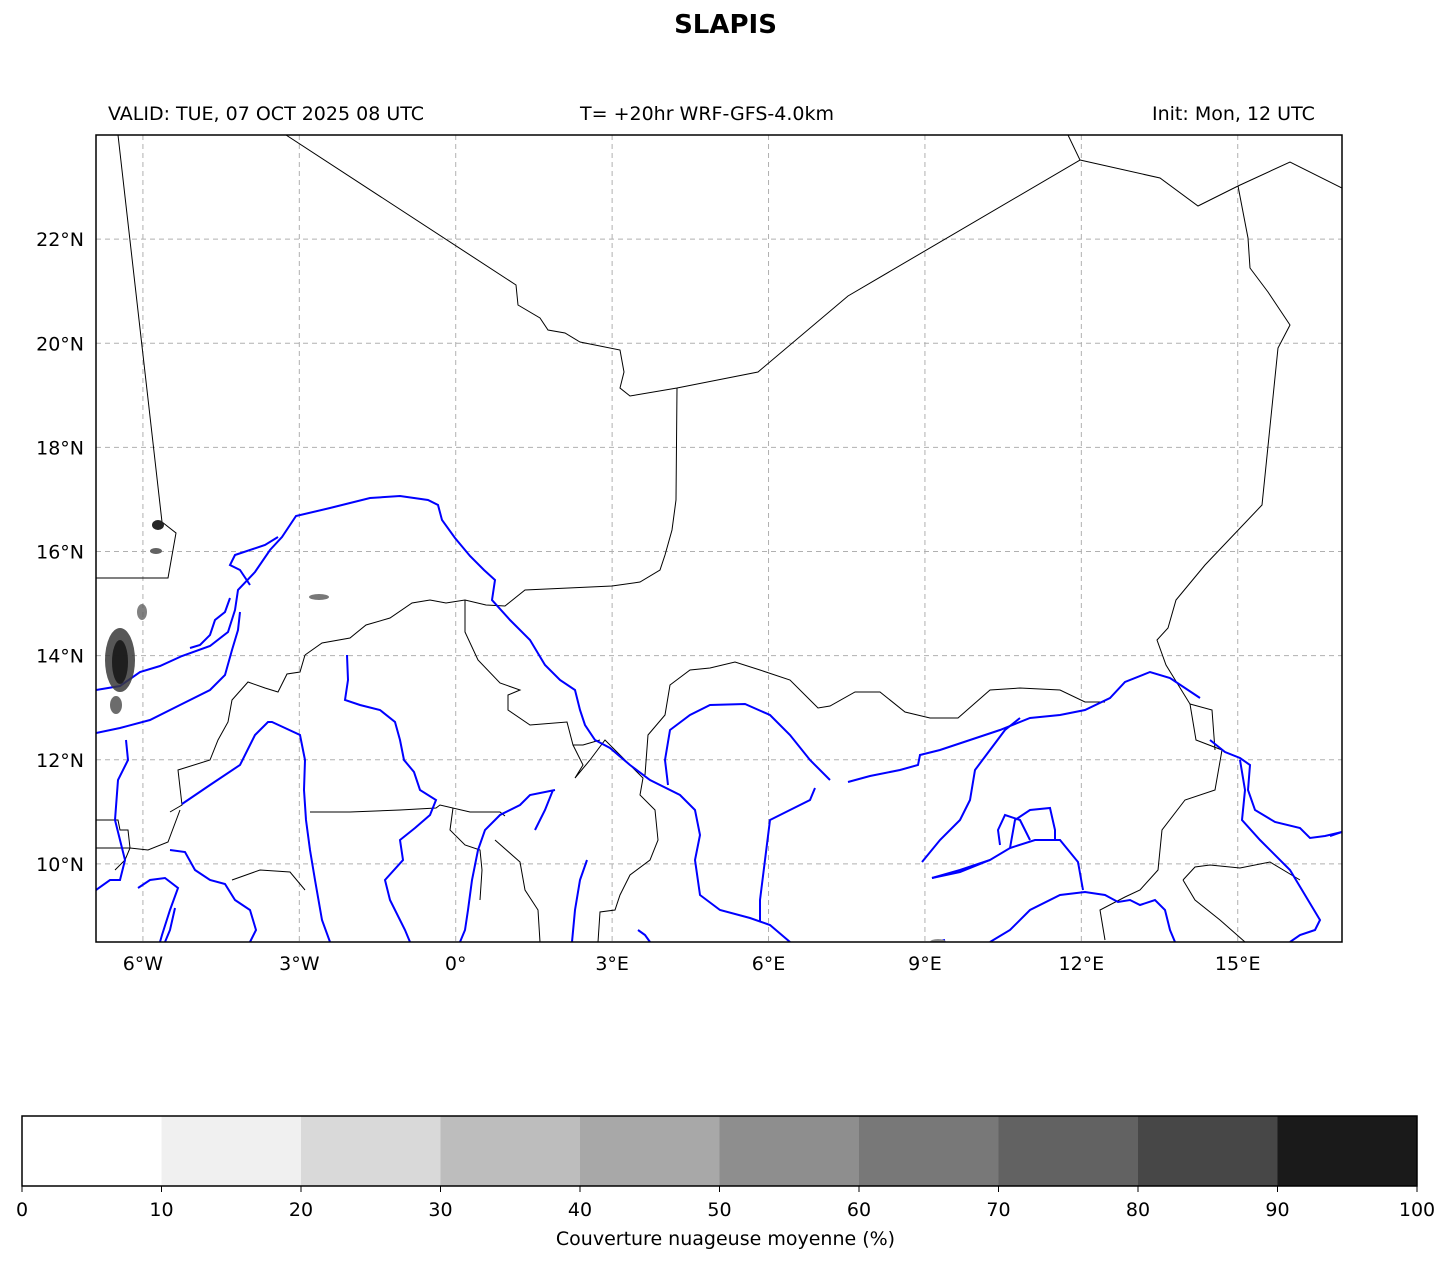 The height and width of the screenshot is (1264, 1451). What do you see at coordinates (925, 964) in the screenshot?
I see `lon-tick-label: 9°E` at bounding box center [925, 964].